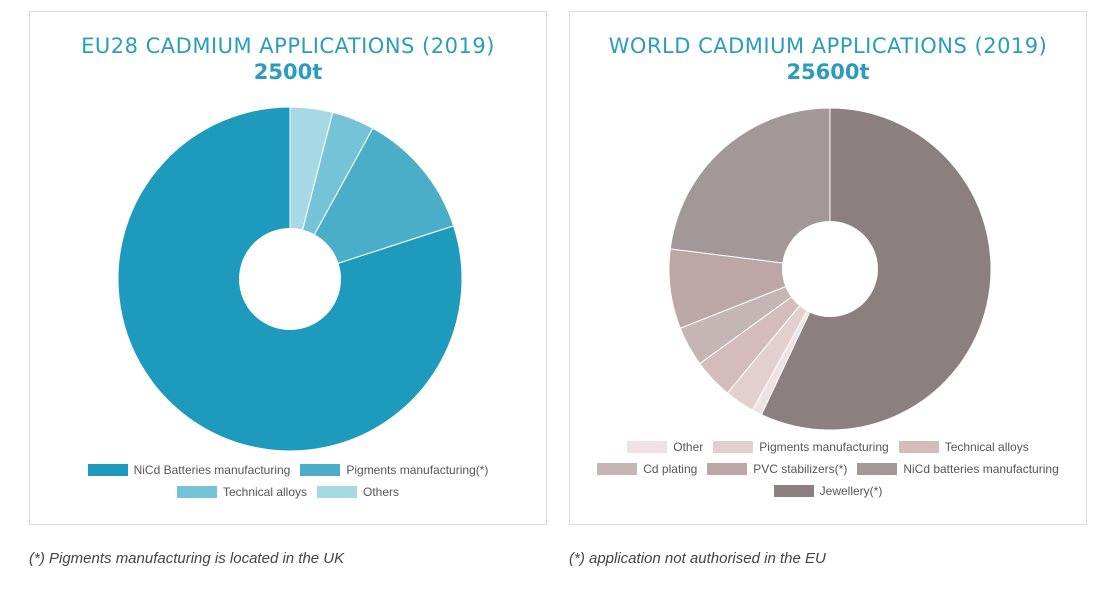 This screenshot has height=591, width=1114. I want to click on legend-label: Others, so click(381, 491).